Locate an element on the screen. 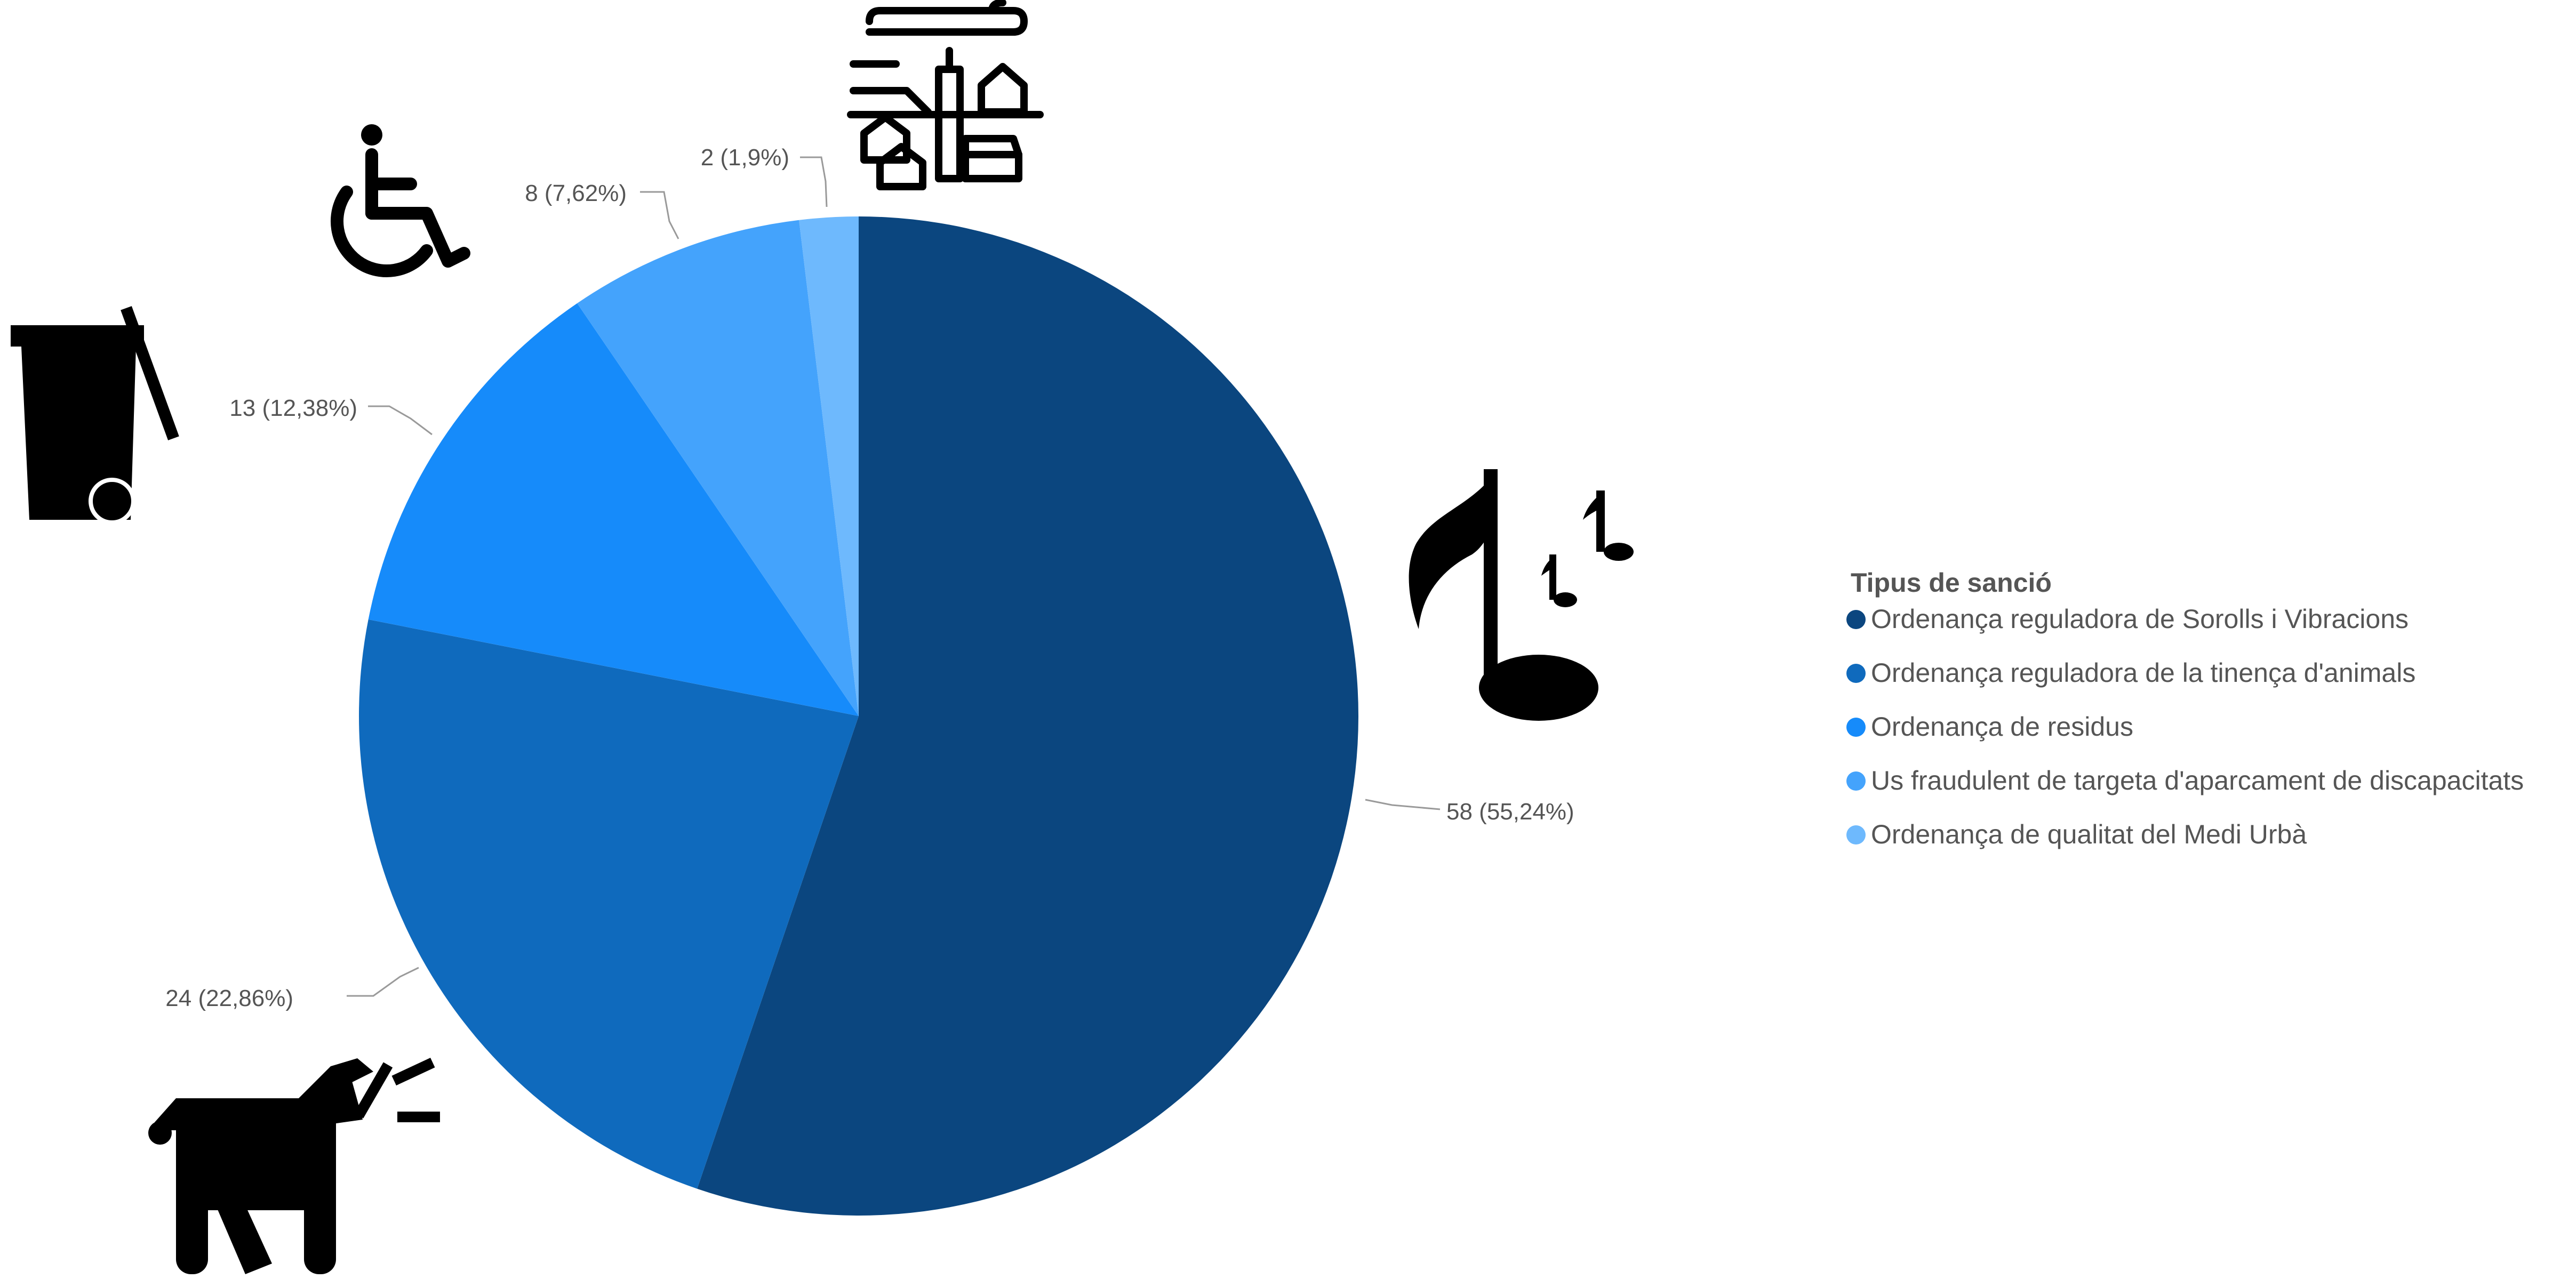 The image size is (2576, 1279). pie-slice-residus is located at coordinates (613, 510).